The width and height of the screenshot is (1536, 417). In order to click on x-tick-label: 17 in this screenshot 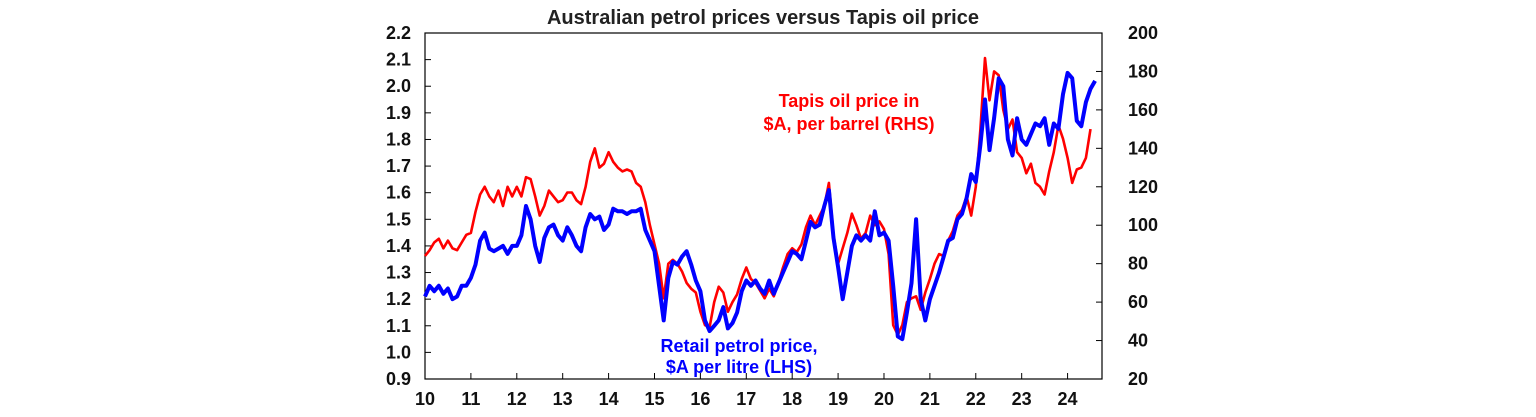, I will do `click(746, 399)`.